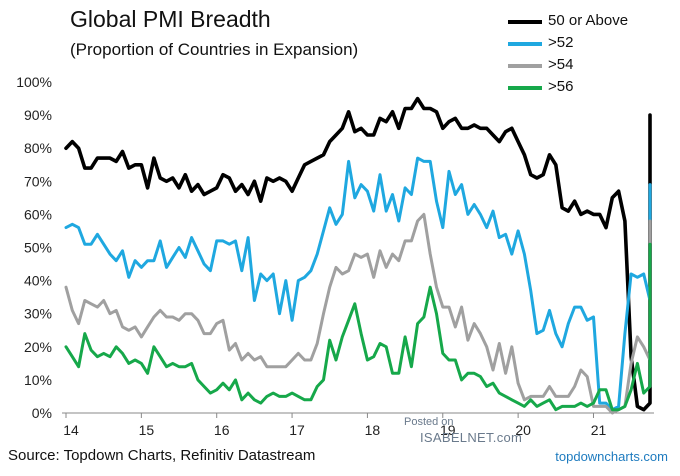 This screenshot has height=476, width=680. What do you see at coordinates (38, 380) in the screenshot?
I see `y-tick-label: 10%` at bounding box center [38, 380].